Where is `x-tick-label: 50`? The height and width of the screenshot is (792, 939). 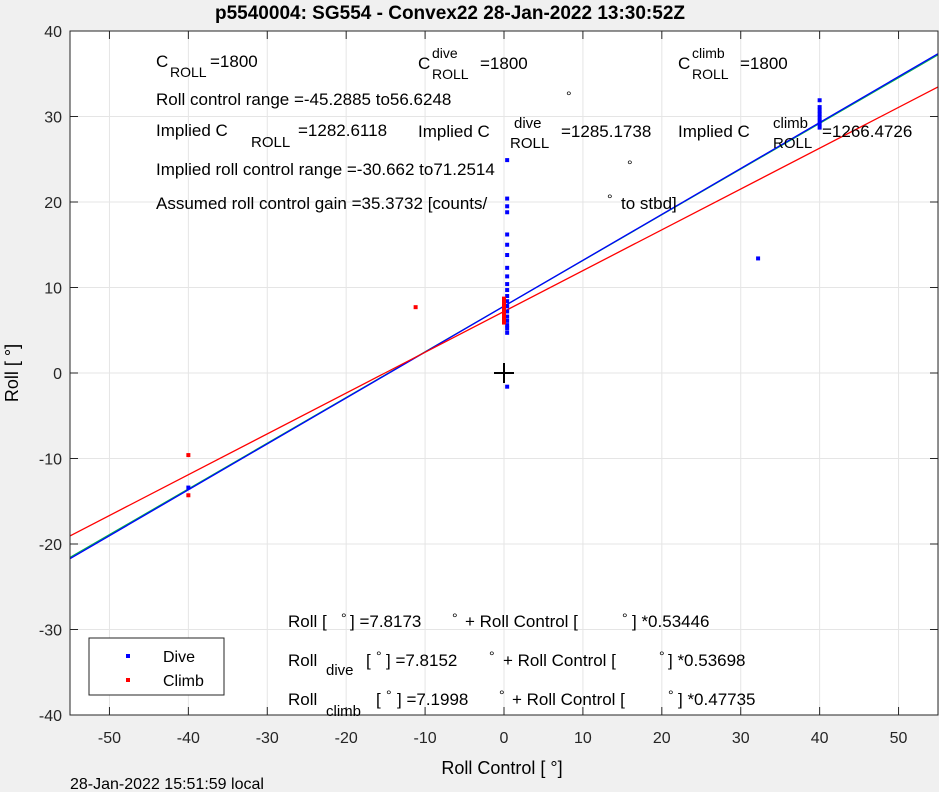 x-tick-label: 50 is located at coordinates (899, 738).